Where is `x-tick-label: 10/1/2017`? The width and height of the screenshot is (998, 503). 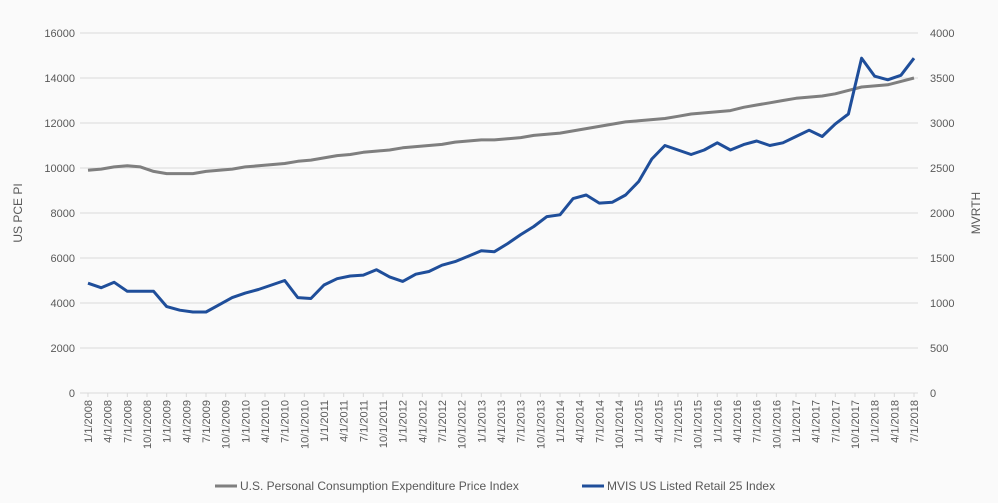 x-tick-label: 10/1/2017 is located at coordinates (856, 424).